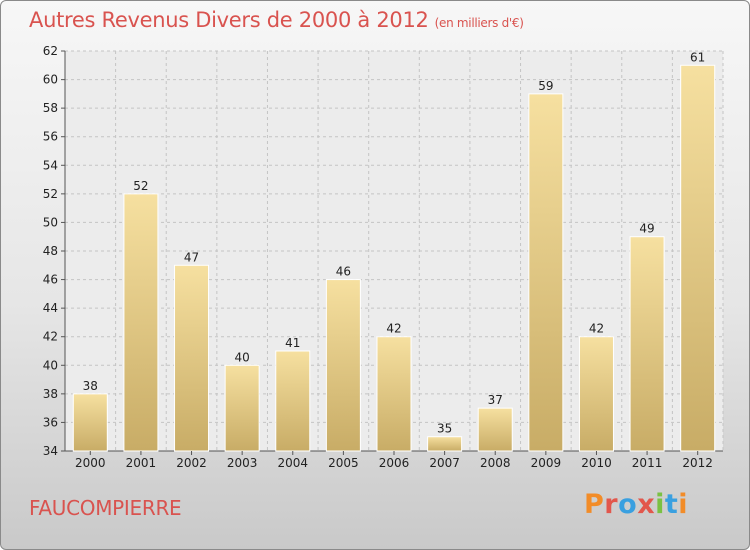 This screenshot has width=750, height=550. What do you see at coordinates (50, 451) in the screenshot?
I see `y-tick-label: 34` at bounding box center [50, 451].